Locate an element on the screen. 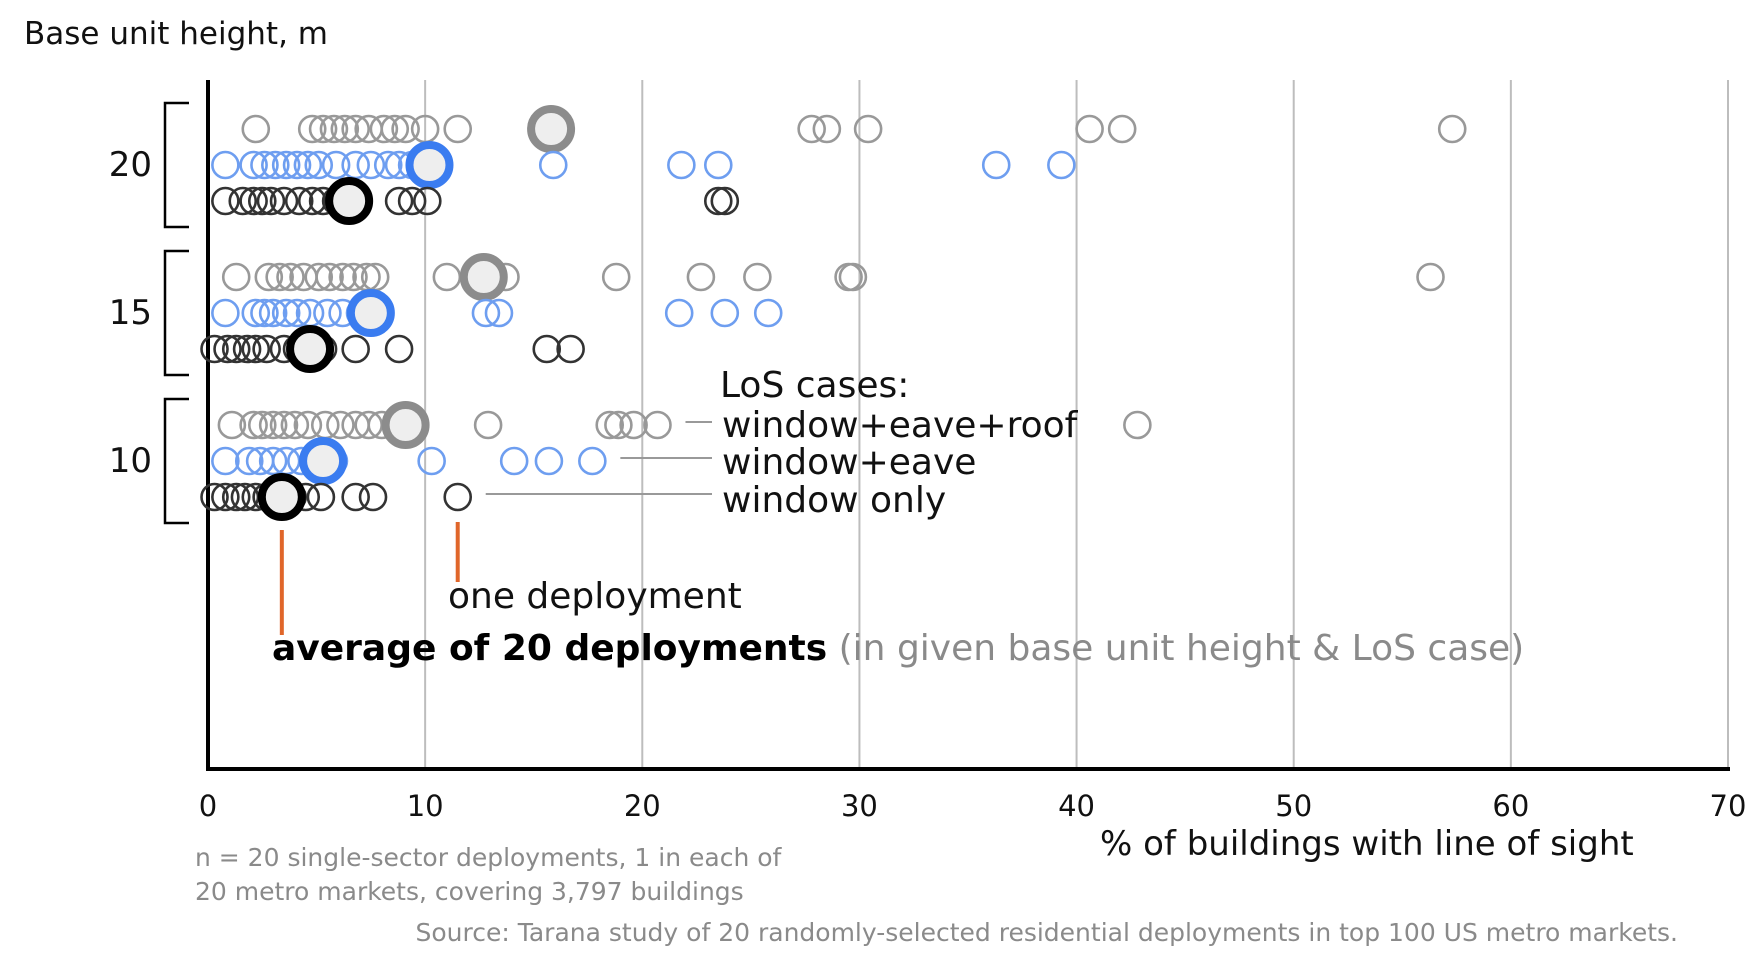  group-brackets: 20 15 10 is located at coordinates (149, 313).